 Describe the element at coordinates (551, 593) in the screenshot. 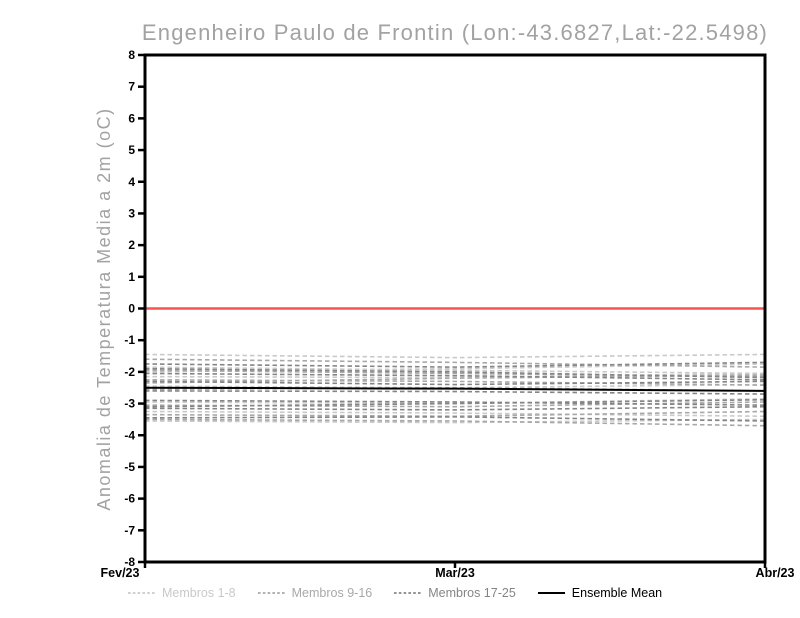

I see `solid-line-swatch` at that location.